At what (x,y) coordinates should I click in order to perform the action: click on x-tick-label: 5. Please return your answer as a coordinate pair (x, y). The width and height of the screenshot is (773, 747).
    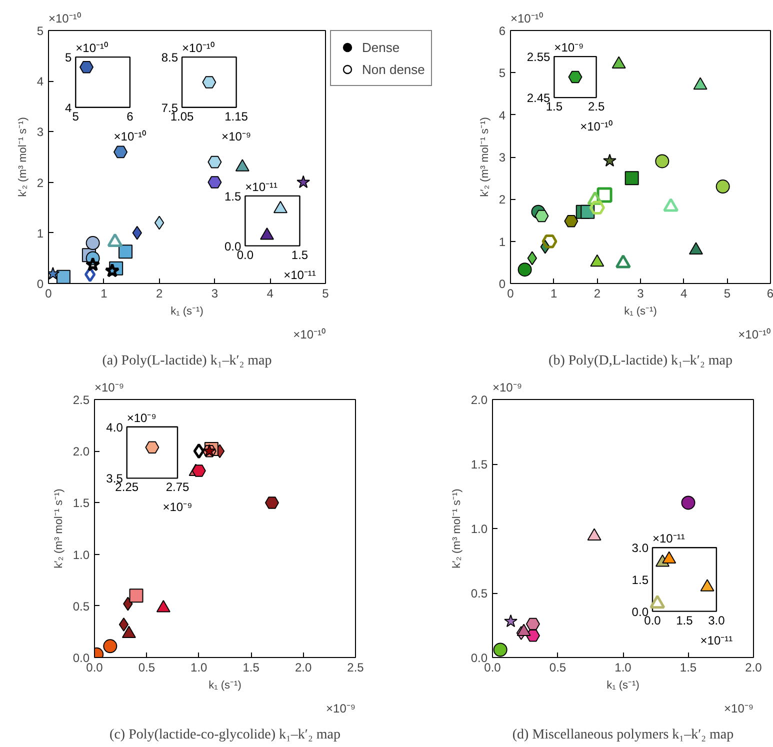
    Looking at the image, I should click on (727, 293).